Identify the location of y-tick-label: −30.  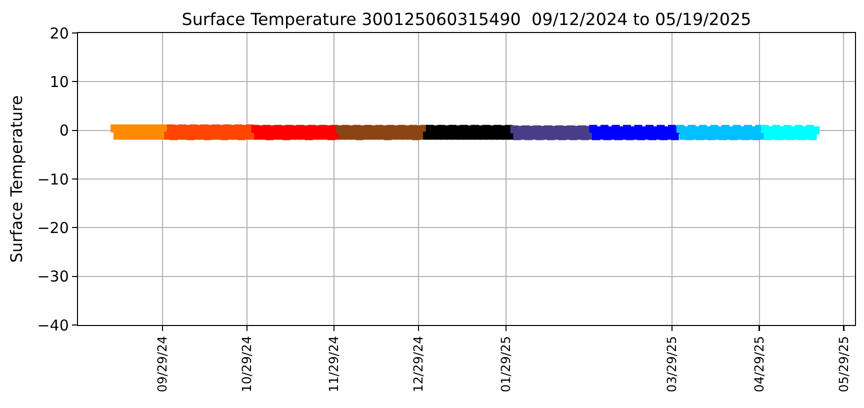
(53, 277).